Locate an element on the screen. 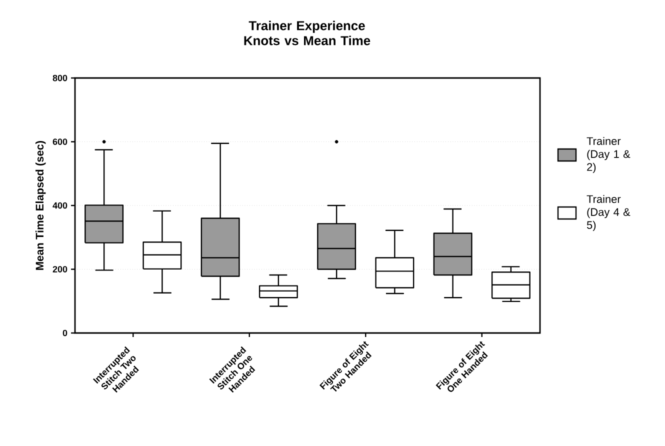 The height and width of the screenshot is (446, 665). y-tick-label: 400 is located at coordinates (60, 205).